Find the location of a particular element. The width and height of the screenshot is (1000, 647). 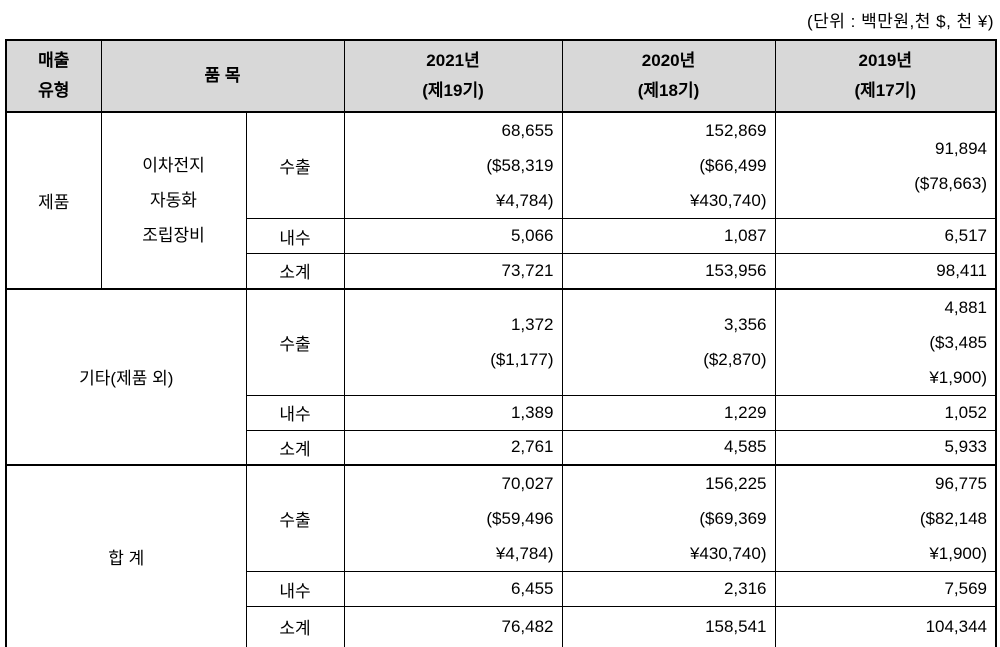

cell-product-domestic-2021: 5,066 is located at coordinates (453, 236).